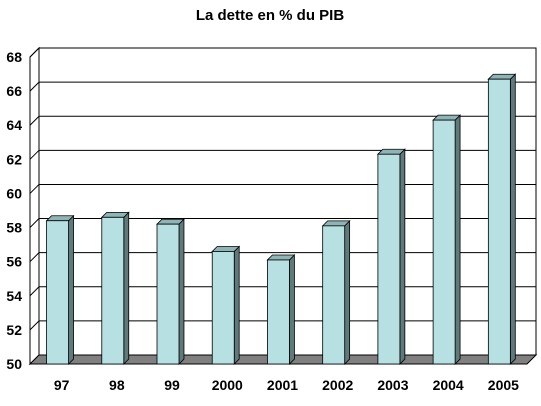  Describe the element at coordinates (14, 330) in the screenshot. I see `y-tick-label: 52` at that location.